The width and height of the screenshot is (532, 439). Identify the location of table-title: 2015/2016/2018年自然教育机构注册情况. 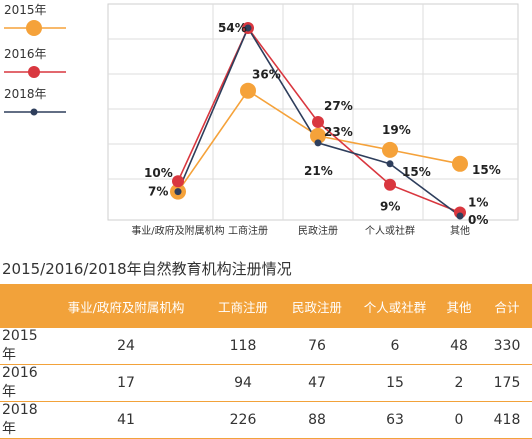
(147, 269).